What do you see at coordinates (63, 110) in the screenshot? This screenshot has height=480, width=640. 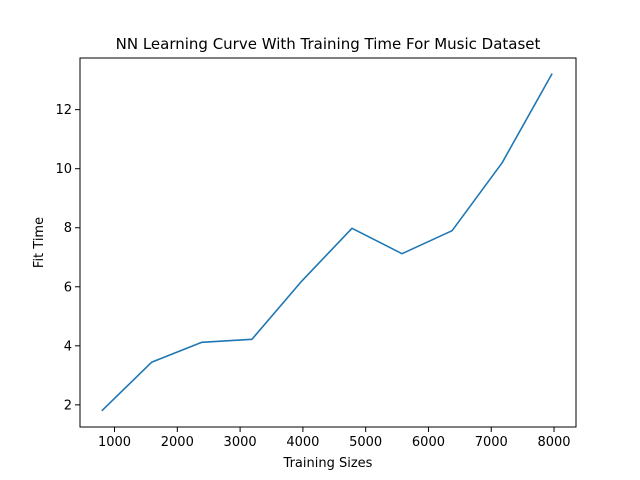 I see `y-tick-label: 12` at bounding box center [63, 110].